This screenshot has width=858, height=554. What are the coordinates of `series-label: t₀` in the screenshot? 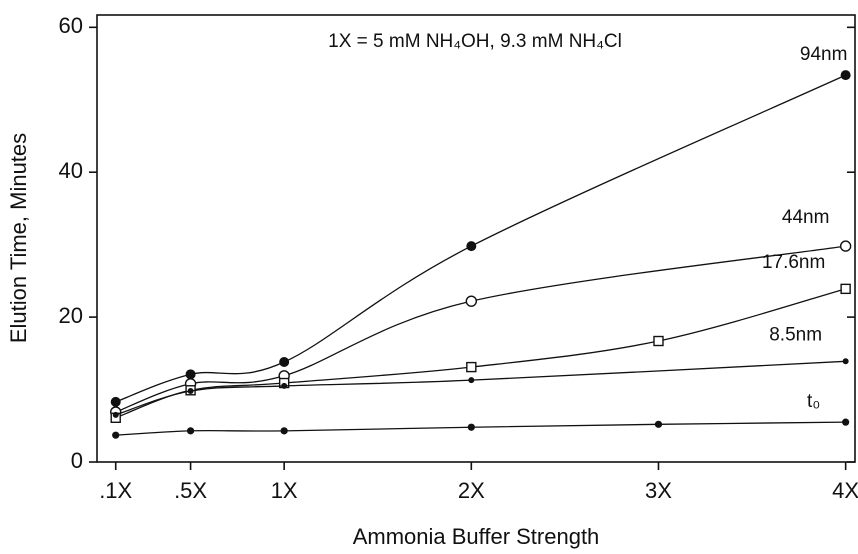 It's located at (813, 401).